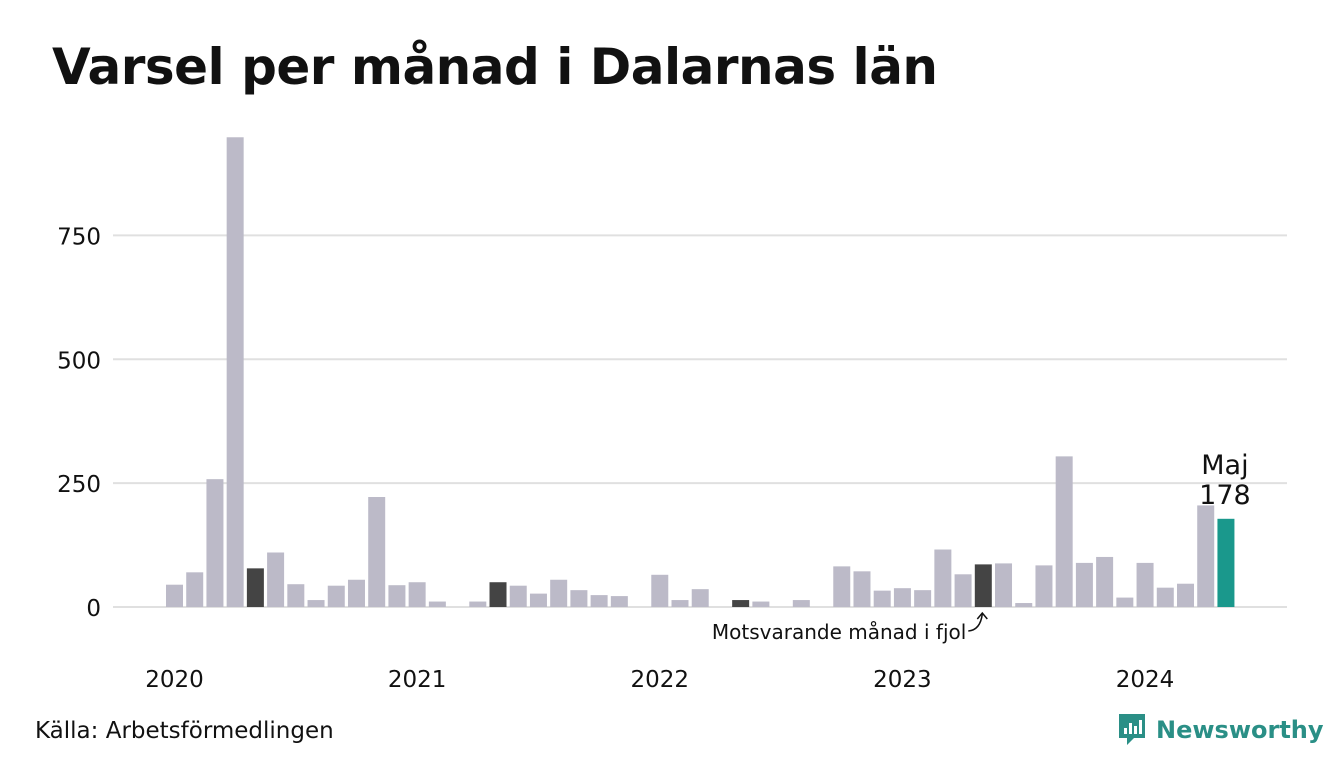 This screenshot has height=780, width=1340. I want to click on y-tick-label: 750, so click(79, 237).